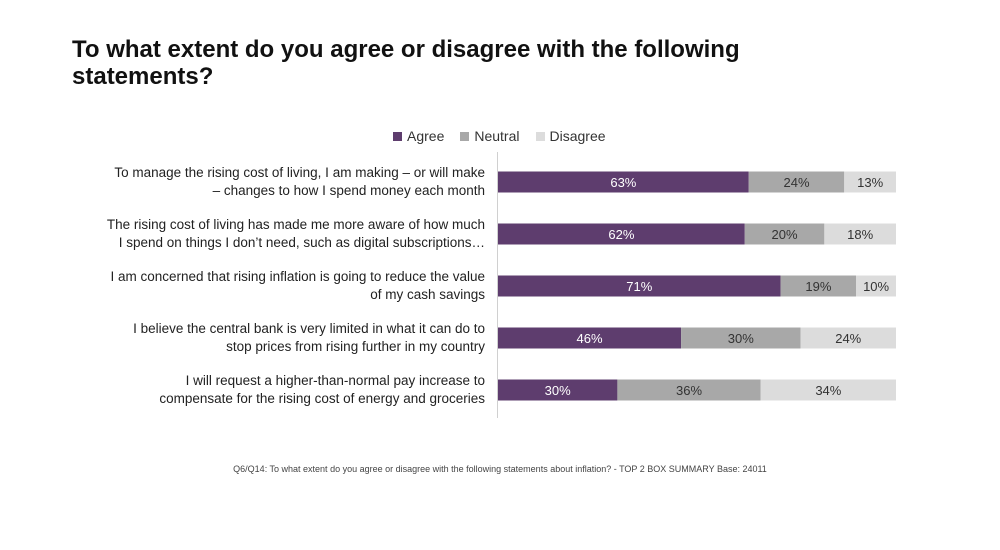 The width and height of the screenshot is (1000, 550). Describe the element at coordinates (497, 285) in the screenshot. I see `category-axis` at that location.